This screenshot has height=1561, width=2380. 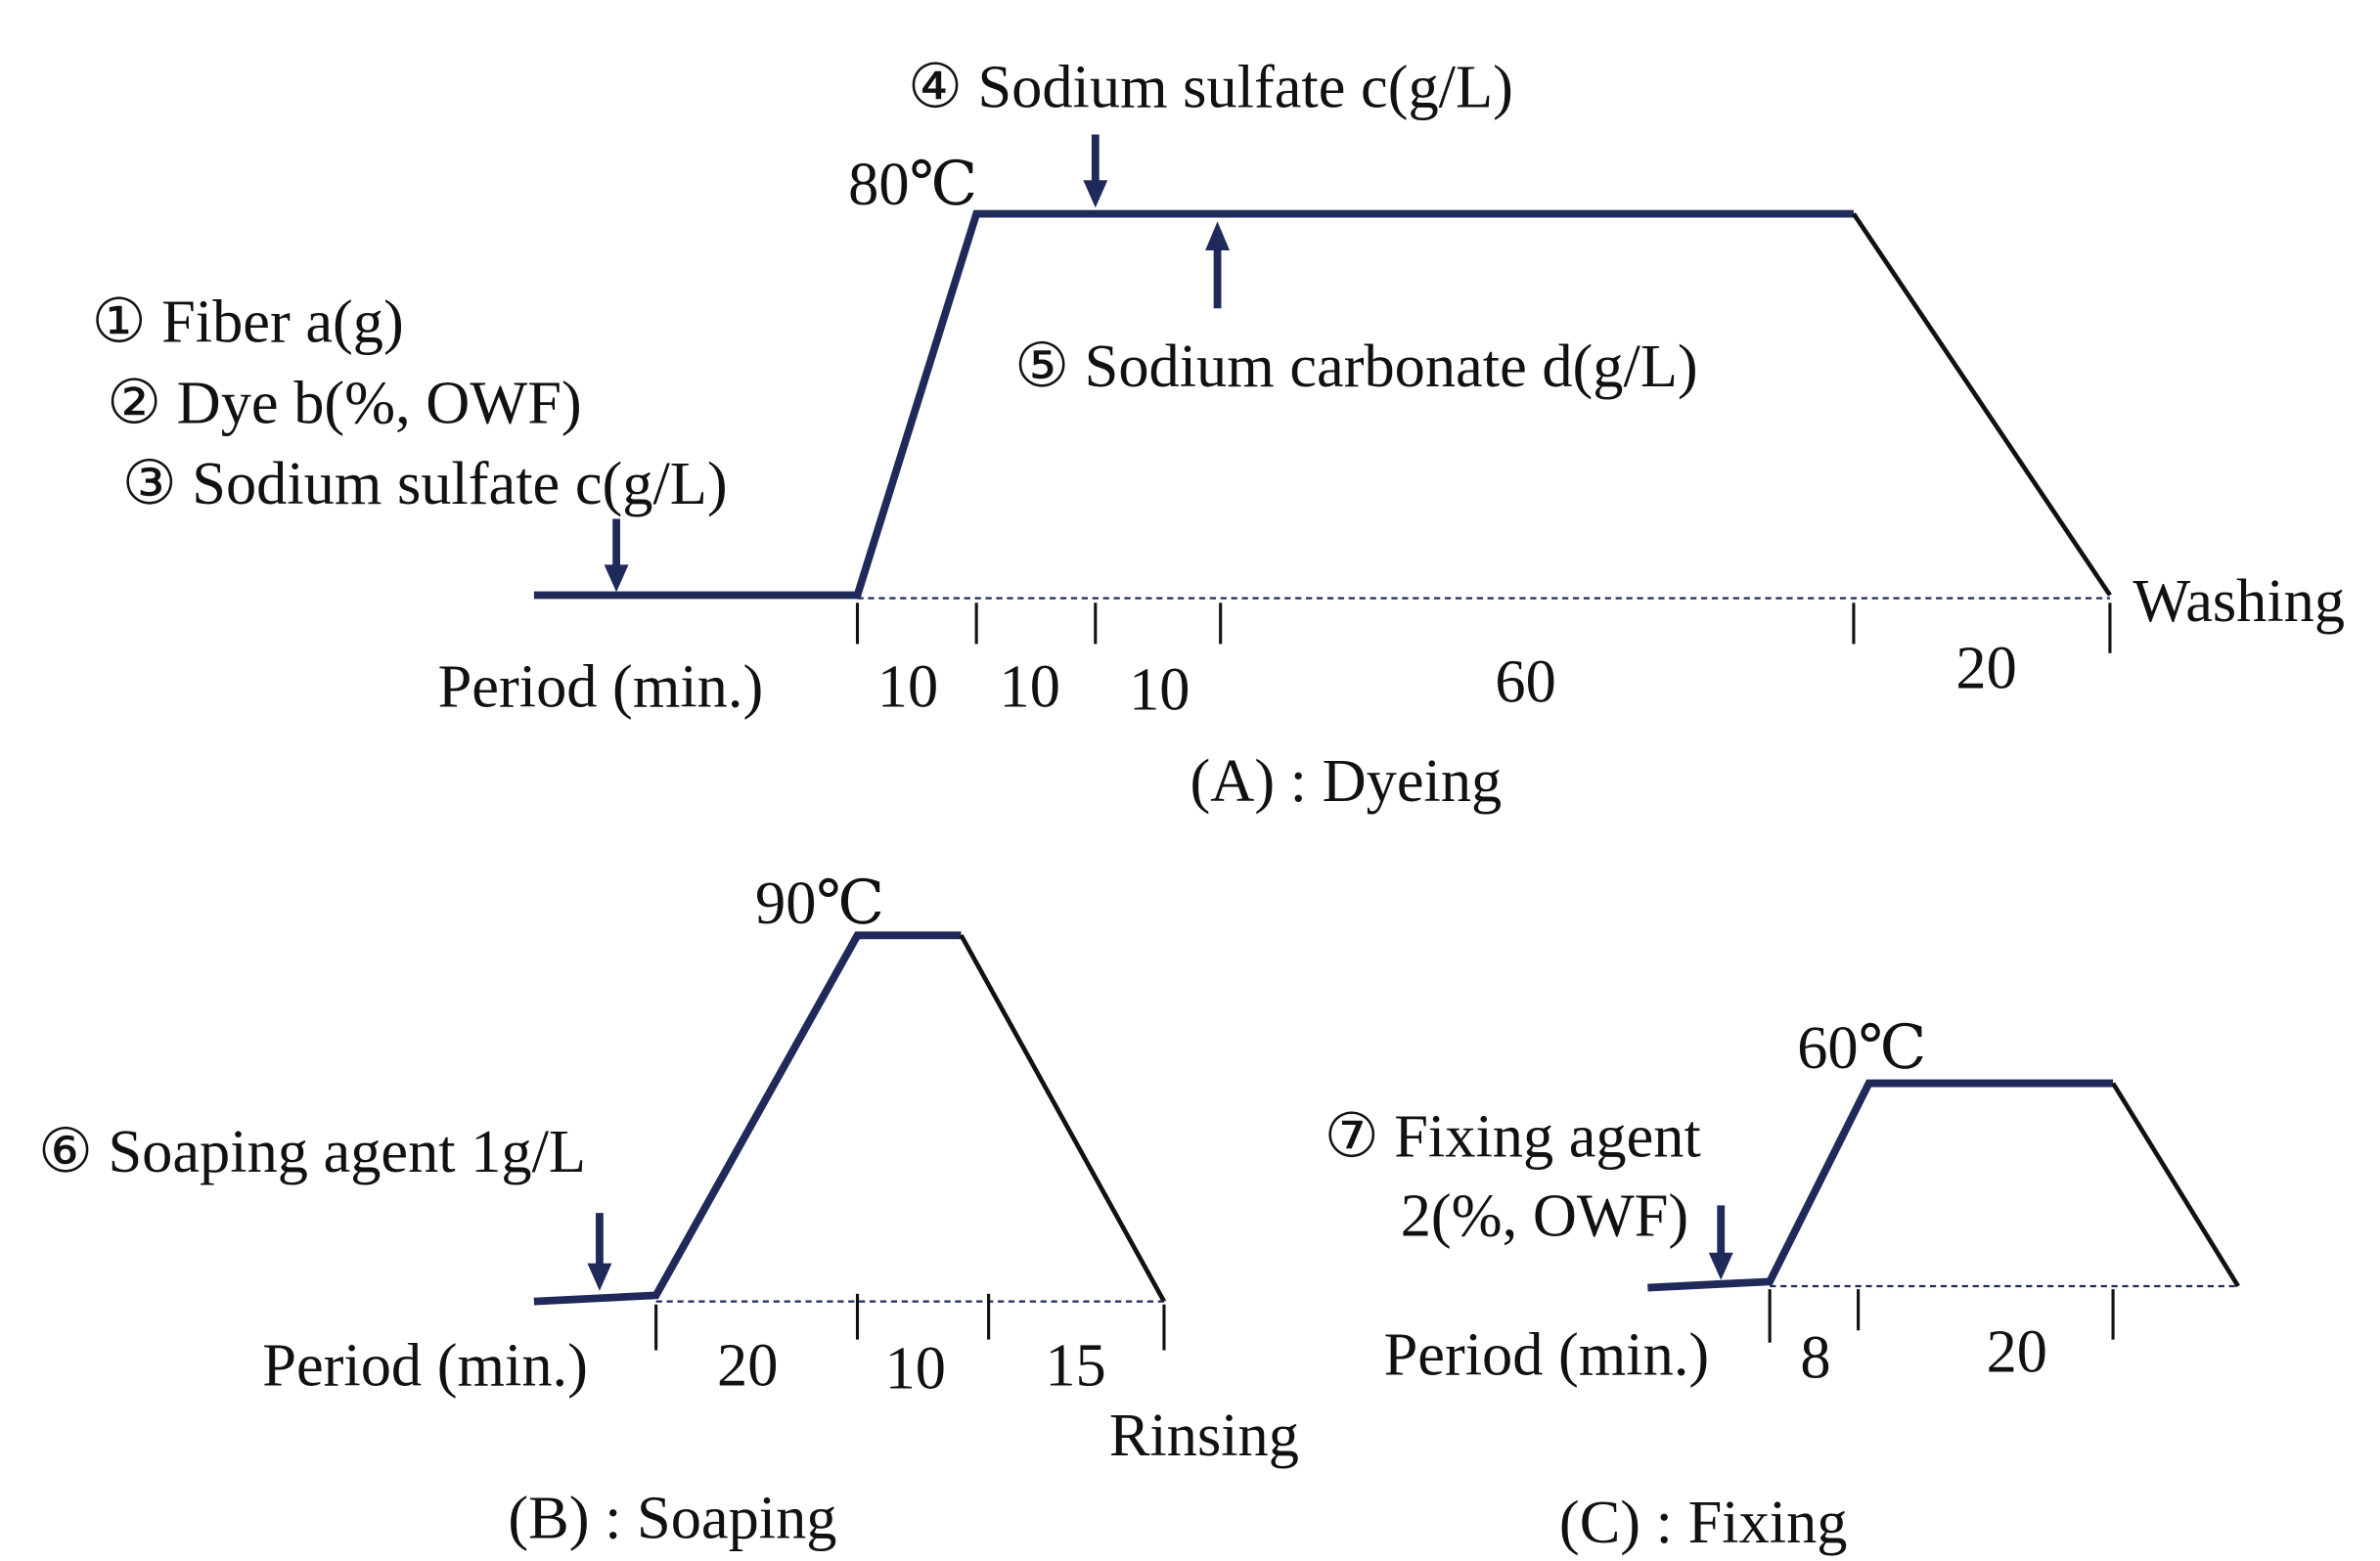 I want to click on end-label: Washing, so click(x=2239, y=601).